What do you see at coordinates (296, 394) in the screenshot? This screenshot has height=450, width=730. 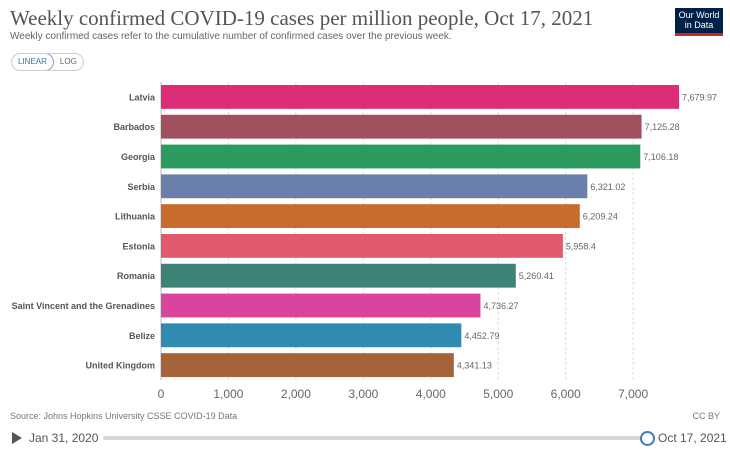 I see `x-tick-label: 2,000` at bounding box center [296, 394].